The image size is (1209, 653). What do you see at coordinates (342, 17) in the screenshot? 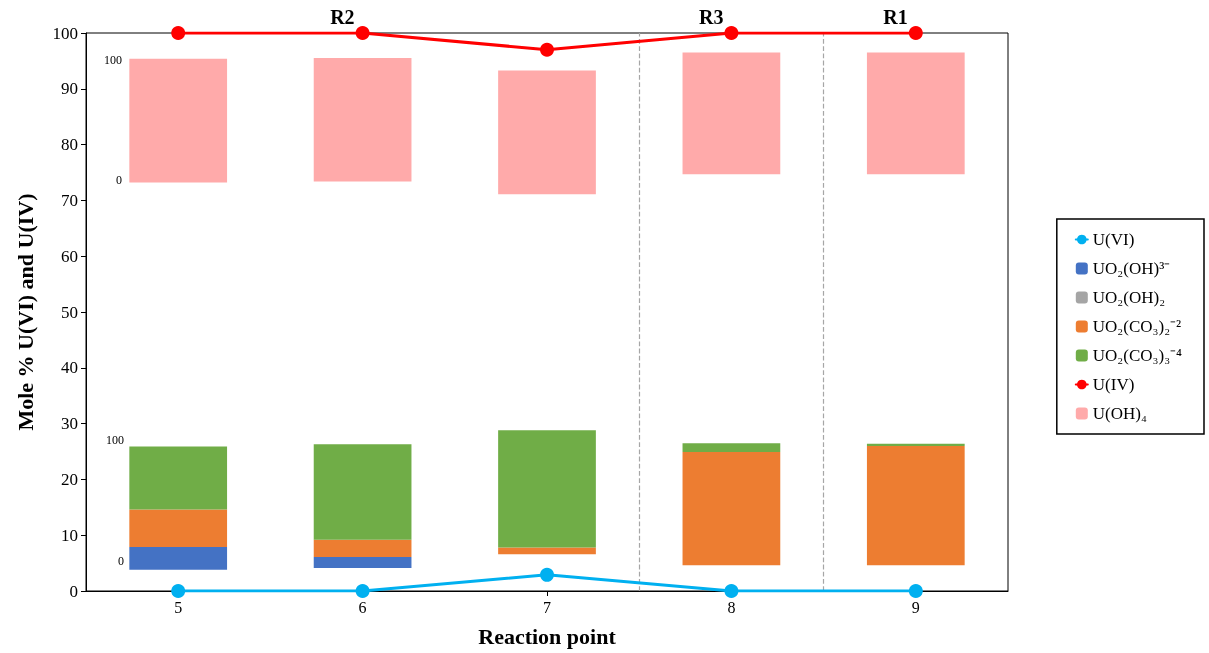
I see `annotation: R2` at bounding box center [342, 17].